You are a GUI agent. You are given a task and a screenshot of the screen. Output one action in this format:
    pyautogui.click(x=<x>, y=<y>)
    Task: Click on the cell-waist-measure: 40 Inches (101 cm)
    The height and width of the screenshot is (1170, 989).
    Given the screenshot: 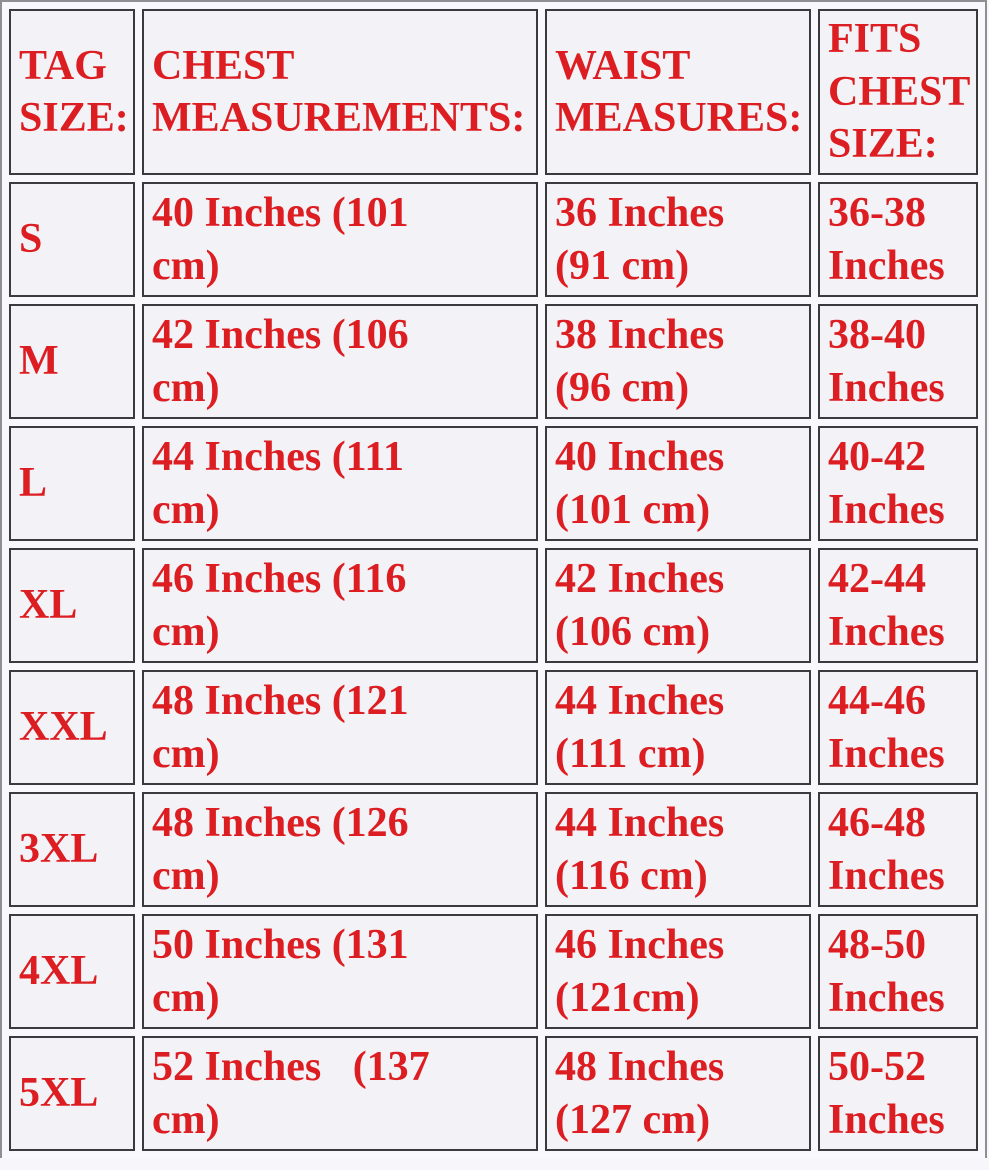 What is the action you would take?
    pyautogui.click(x=678, y=483)
    